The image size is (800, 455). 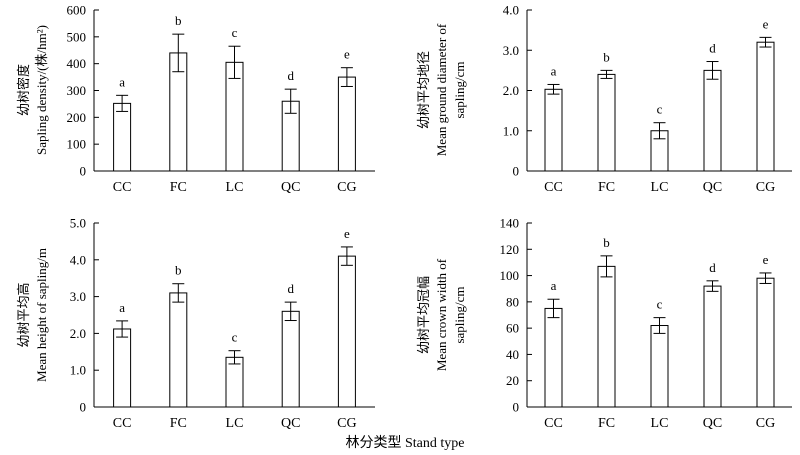 I want to click on y-tick-label: 140, so click(x=510, y=223).